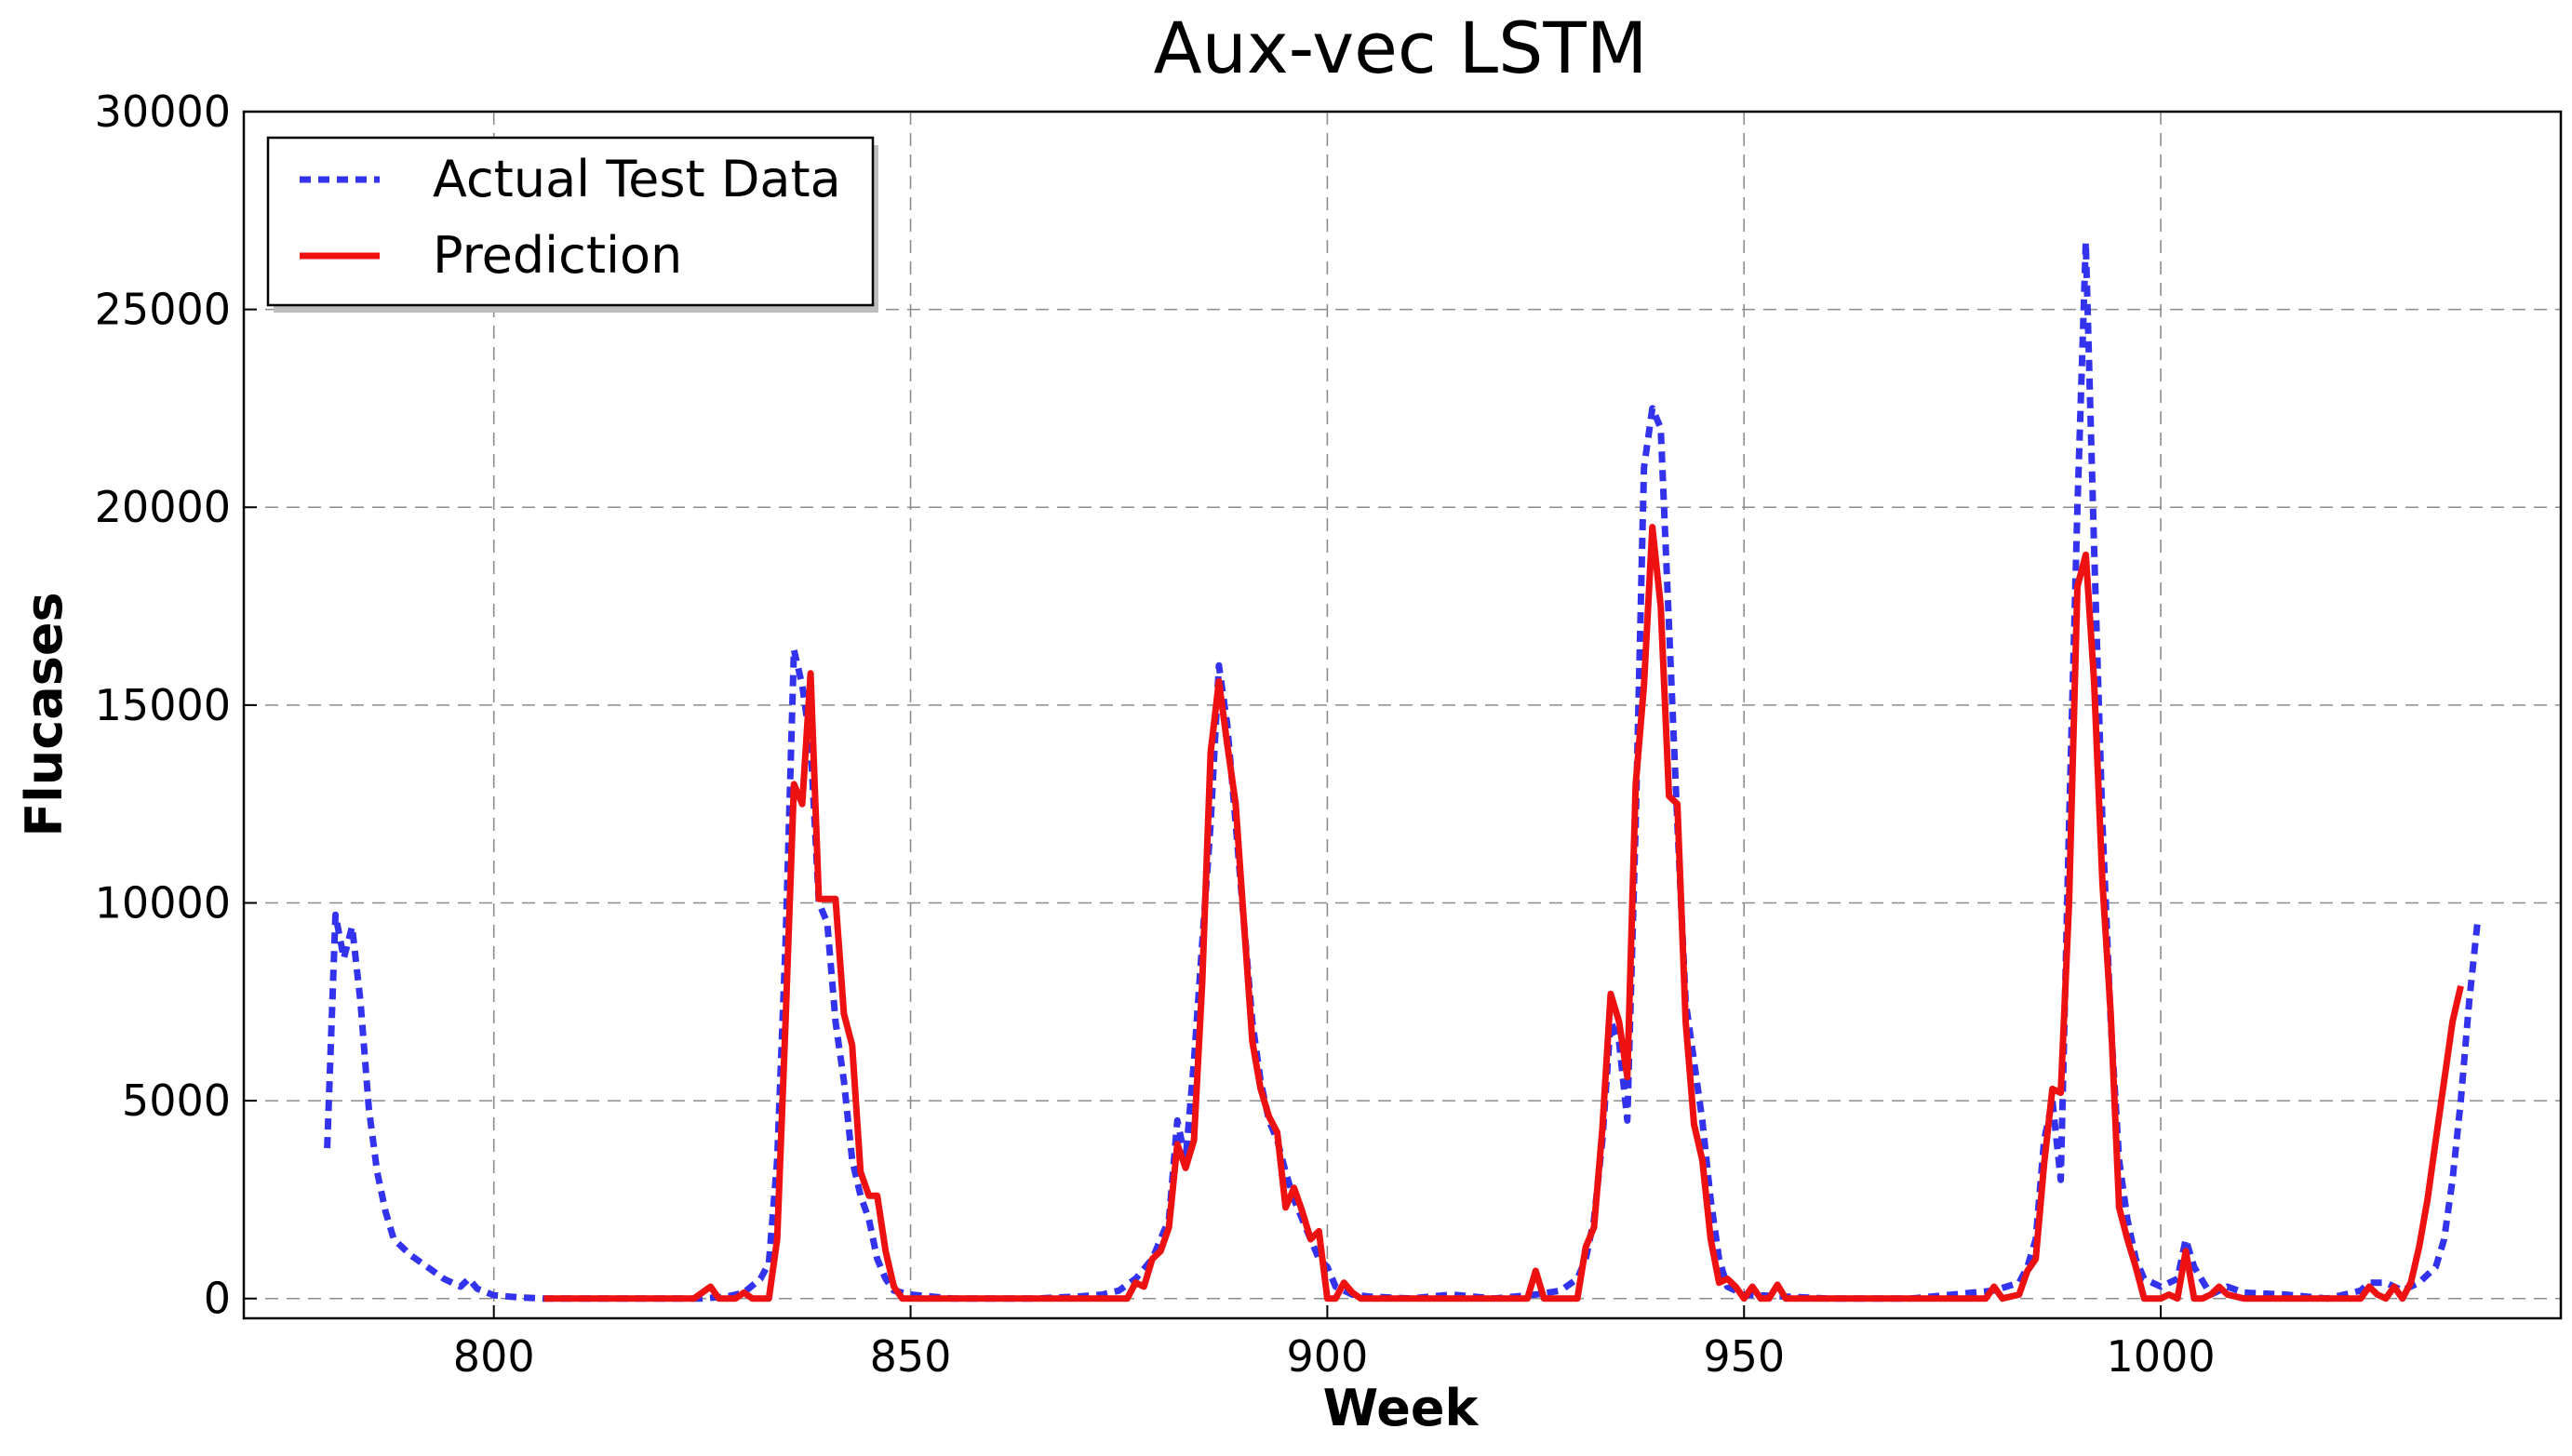 The image size is (2572, 1456). What do you see at coordinates (494, 1356) in the screenshot?
I see `x-tick-label: 800` at bounding box center [494, 1356].